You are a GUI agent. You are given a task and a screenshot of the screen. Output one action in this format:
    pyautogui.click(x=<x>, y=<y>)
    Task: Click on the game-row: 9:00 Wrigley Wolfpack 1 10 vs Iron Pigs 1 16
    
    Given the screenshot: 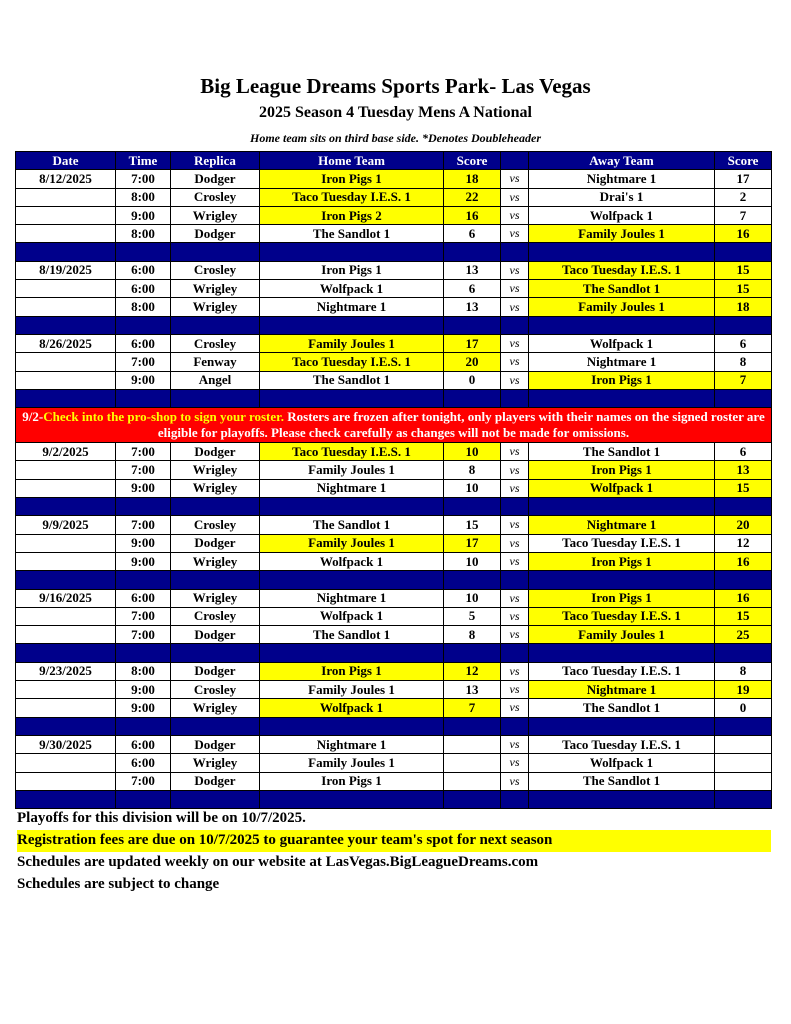 What is the action you would take?
    pyautogui.click(x=393, y=561)
    